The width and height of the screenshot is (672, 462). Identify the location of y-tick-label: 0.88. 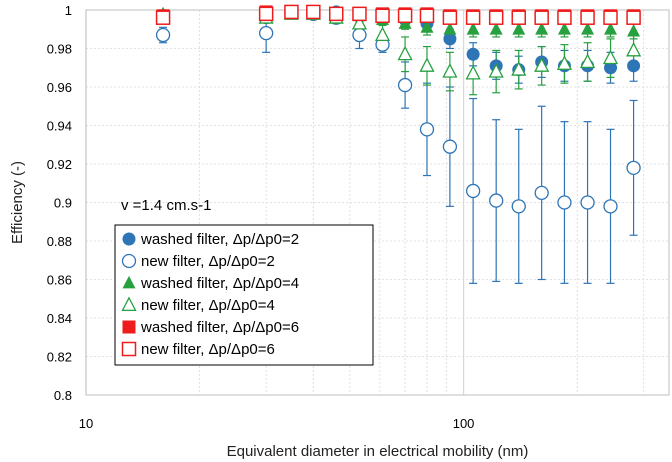
(59, 241).